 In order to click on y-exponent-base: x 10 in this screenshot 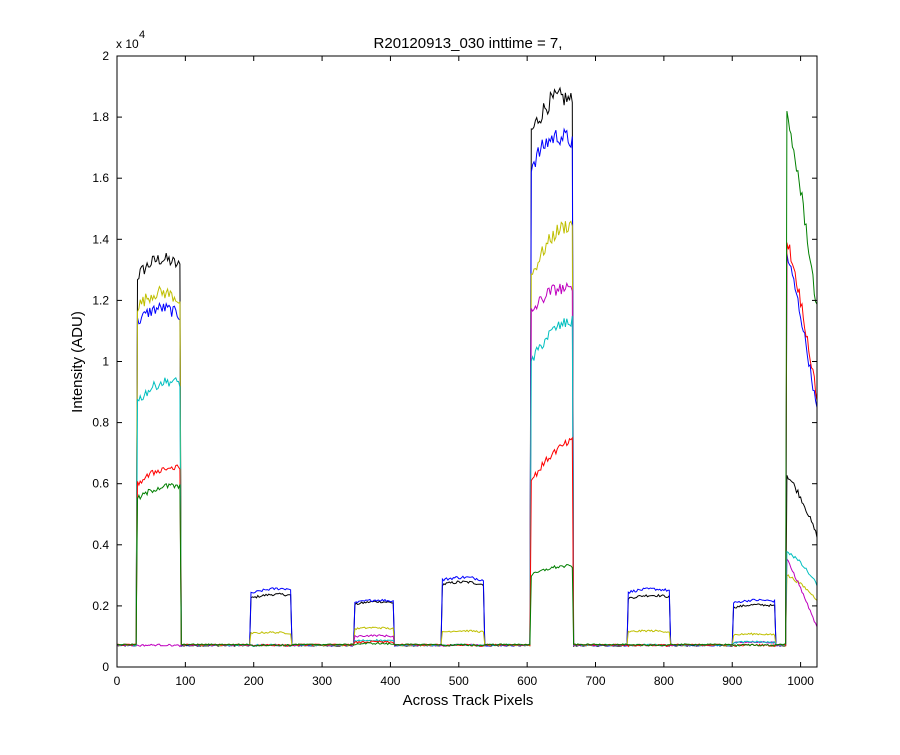, I will do `click(127, 44)`.